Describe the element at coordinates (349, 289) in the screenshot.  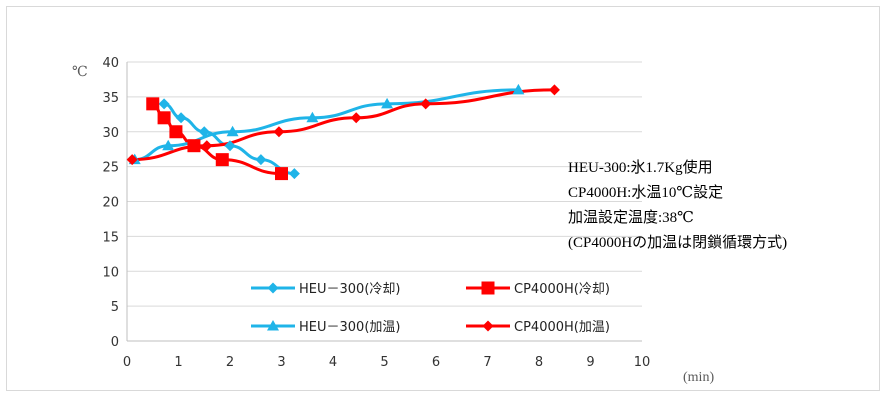
I see `legend-label: HEU－300(冷却)` at that location.